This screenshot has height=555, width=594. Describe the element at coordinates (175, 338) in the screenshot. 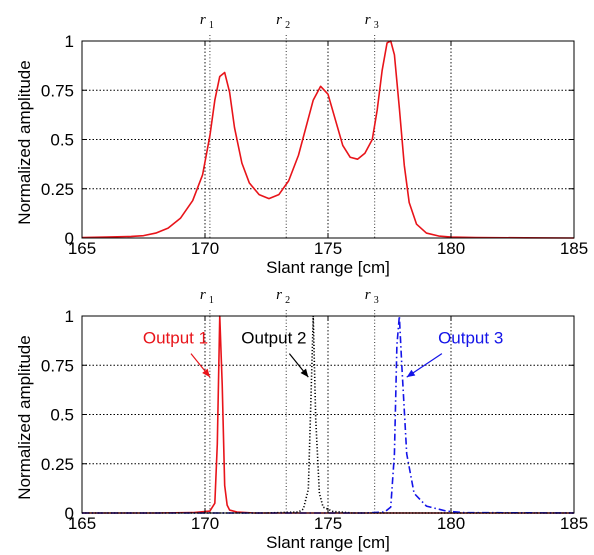

I see `annotation-output-1: Output 1` at that location.